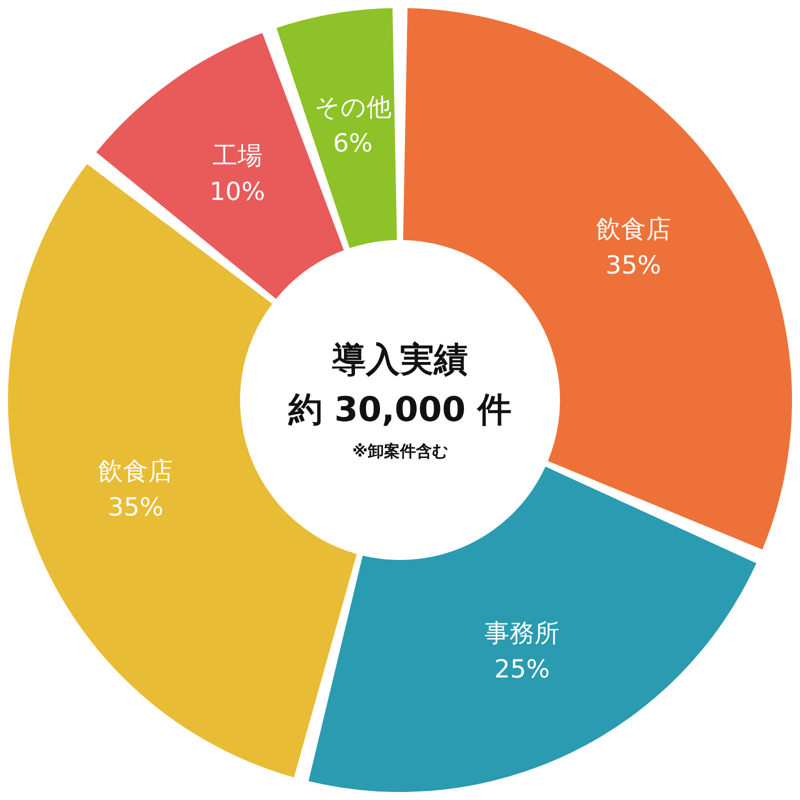 This screenshot has width=800, height=800. Describe the element at coordinates (400, 410) in the screenshot. I see `text: 約 30,000 件` at that location.